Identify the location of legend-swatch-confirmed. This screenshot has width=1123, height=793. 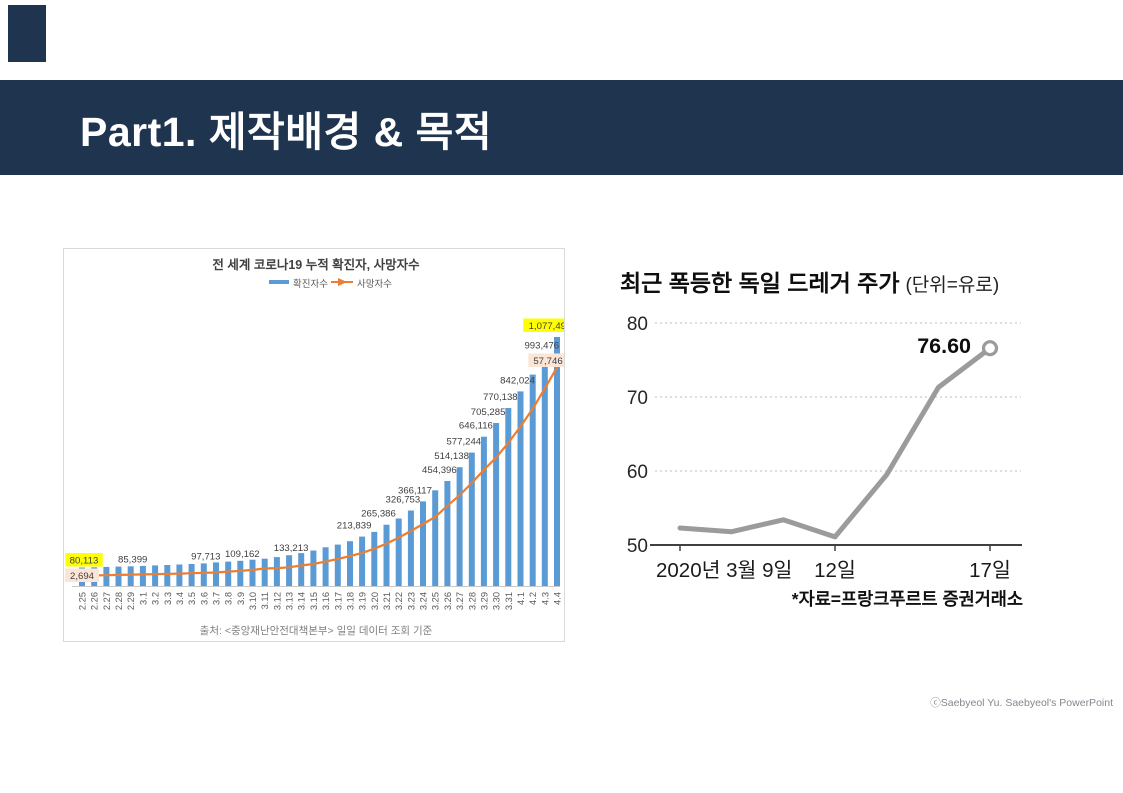
(279, 282).